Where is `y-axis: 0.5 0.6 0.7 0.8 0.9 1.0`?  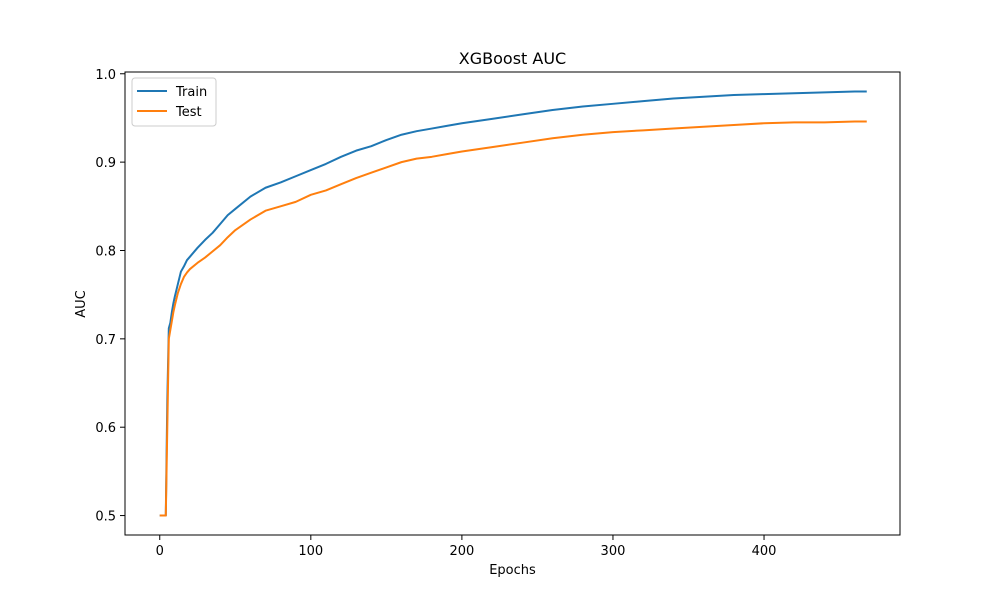
y-axis: 0.5 0.6 0.7 0.8 0.9 1.0 is located at coordinates (110, 296).